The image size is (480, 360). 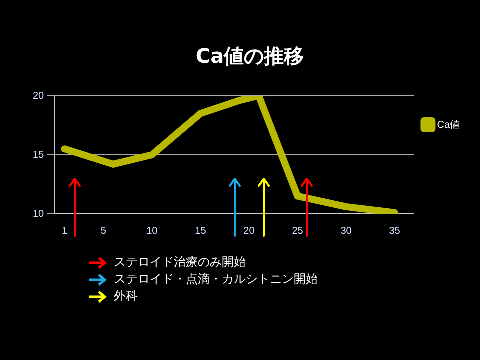 What do you see at coordinates (152, 231) in the screenshot?
I see `x-tick-label: 10` at bounding box center [152, 231].